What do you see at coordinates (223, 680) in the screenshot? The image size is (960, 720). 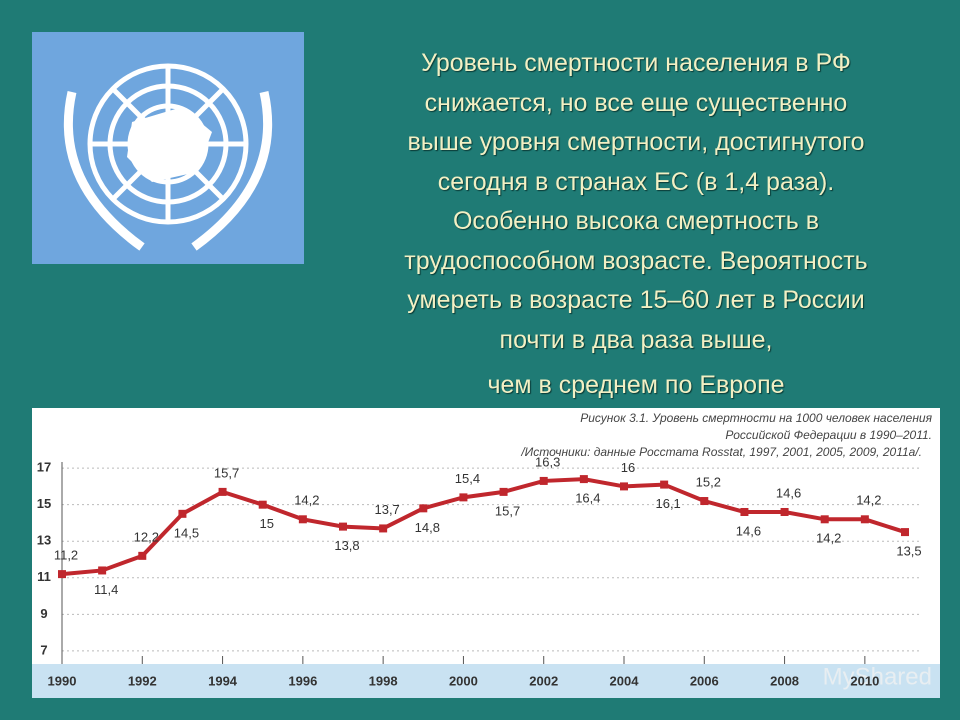 I see `x-tick-label: 1994` at bounding box center [223, 680].